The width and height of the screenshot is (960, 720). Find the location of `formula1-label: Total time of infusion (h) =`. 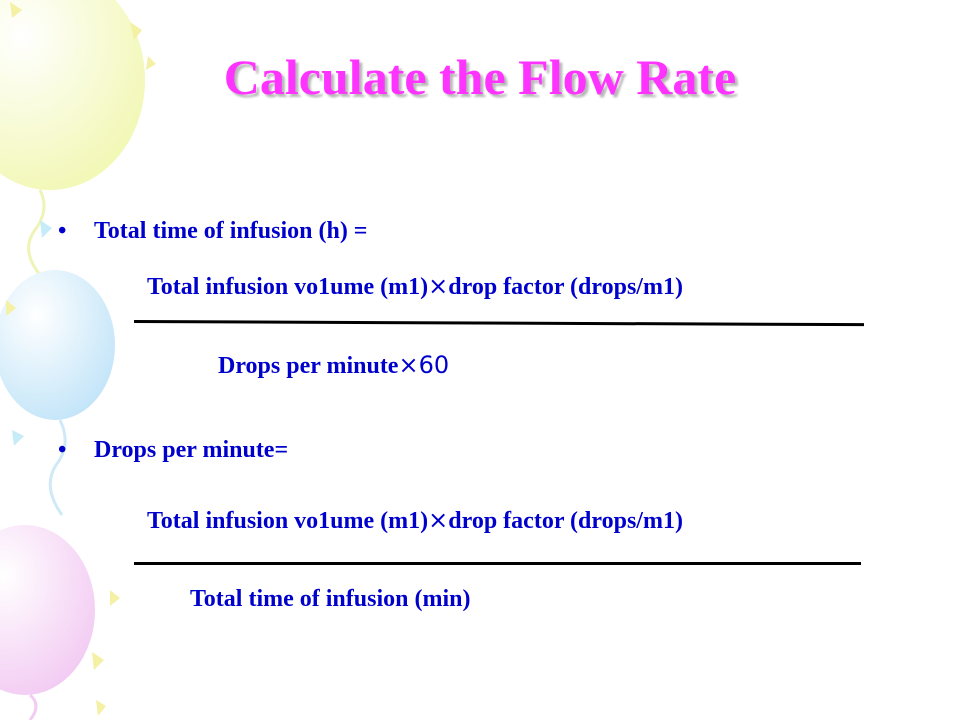

formula1-label: Total time of infusion (h) = is located at coordinates (231, 231).